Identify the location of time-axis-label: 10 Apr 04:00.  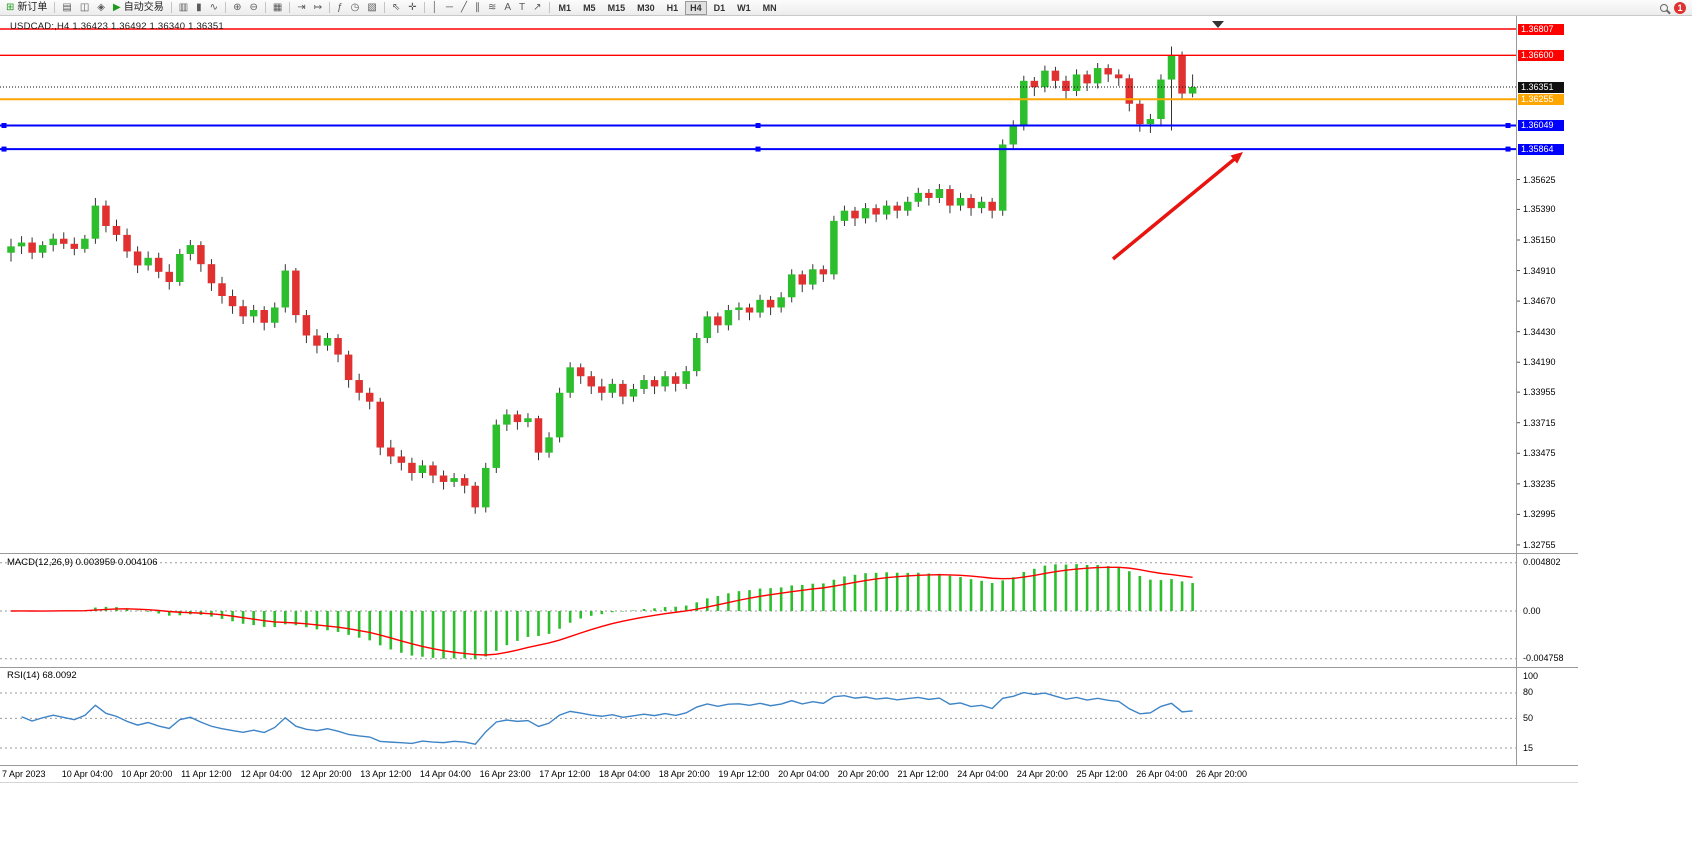
(87, 774).